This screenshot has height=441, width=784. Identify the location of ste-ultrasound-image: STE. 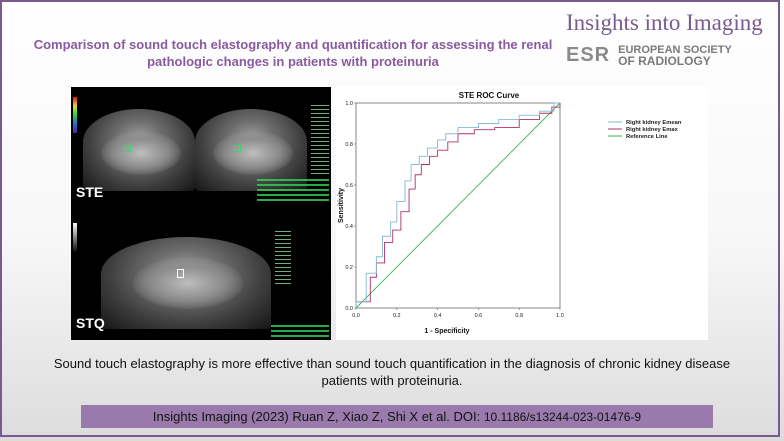
(201, 147).